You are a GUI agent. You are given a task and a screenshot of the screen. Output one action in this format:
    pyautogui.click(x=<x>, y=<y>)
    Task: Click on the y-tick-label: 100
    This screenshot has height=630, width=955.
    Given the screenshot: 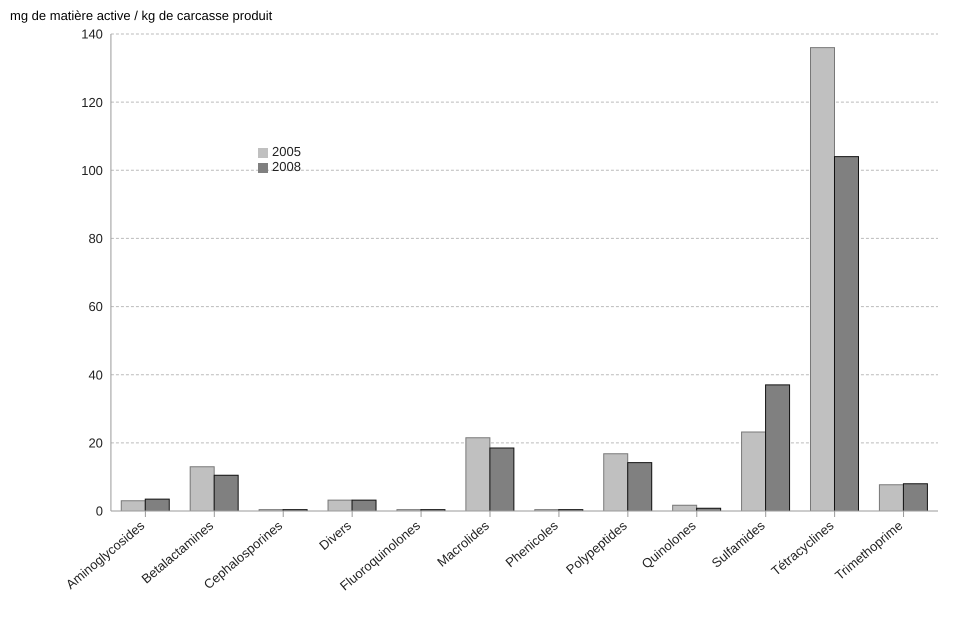 What is the action you would take?
    pyautogui.click(x=92, y=170)
    